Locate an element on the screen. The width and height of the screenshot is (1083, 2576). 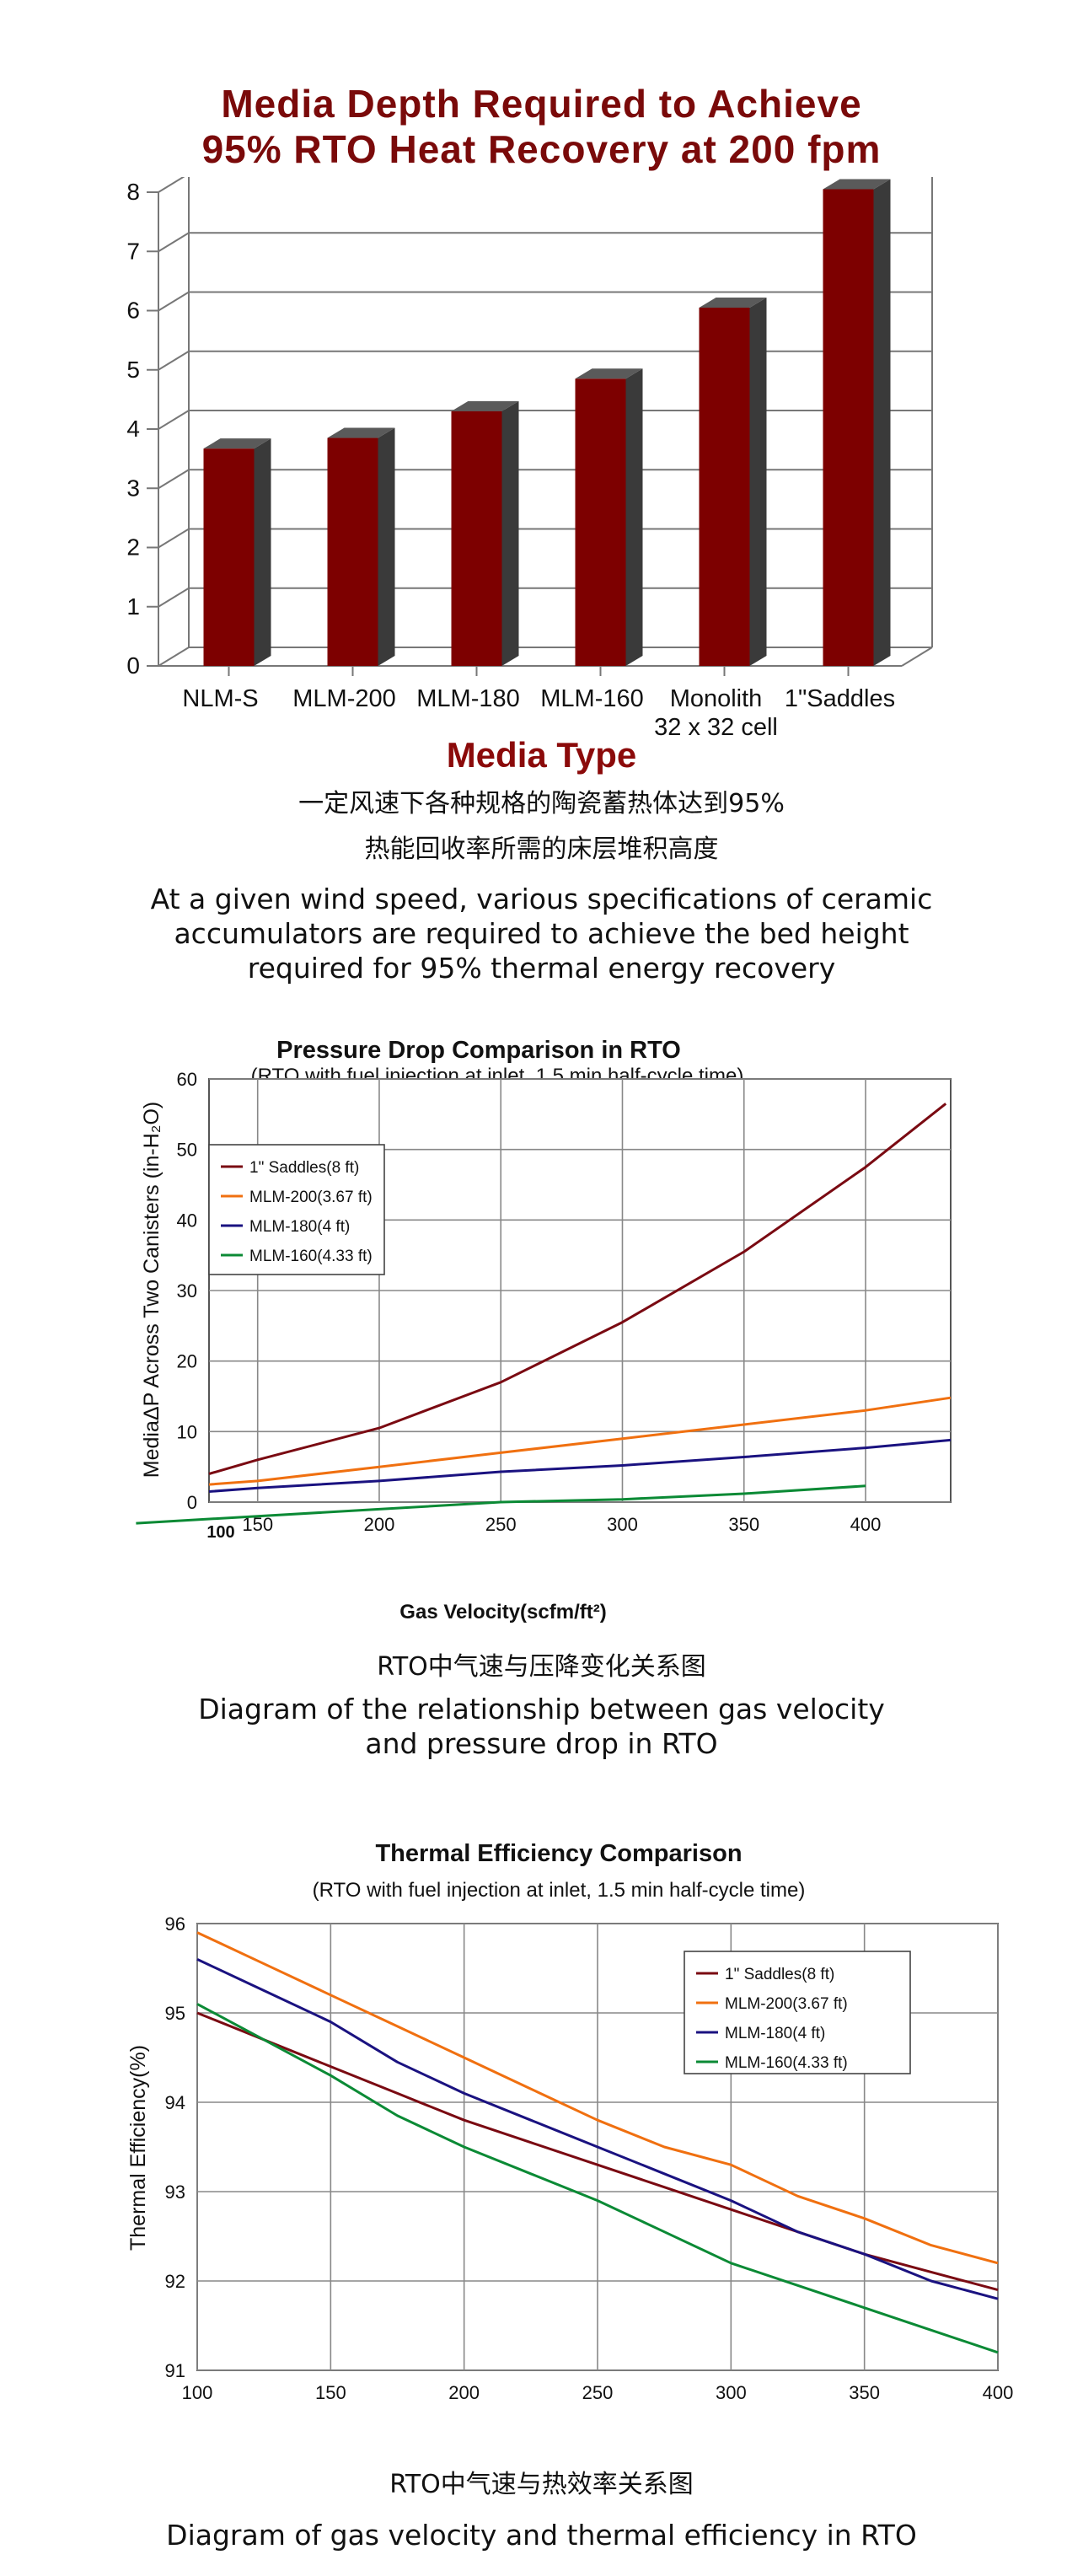
chart3-caption-zh: RTO中气速与热效率关系图 is located at coordinates (541, 2484).